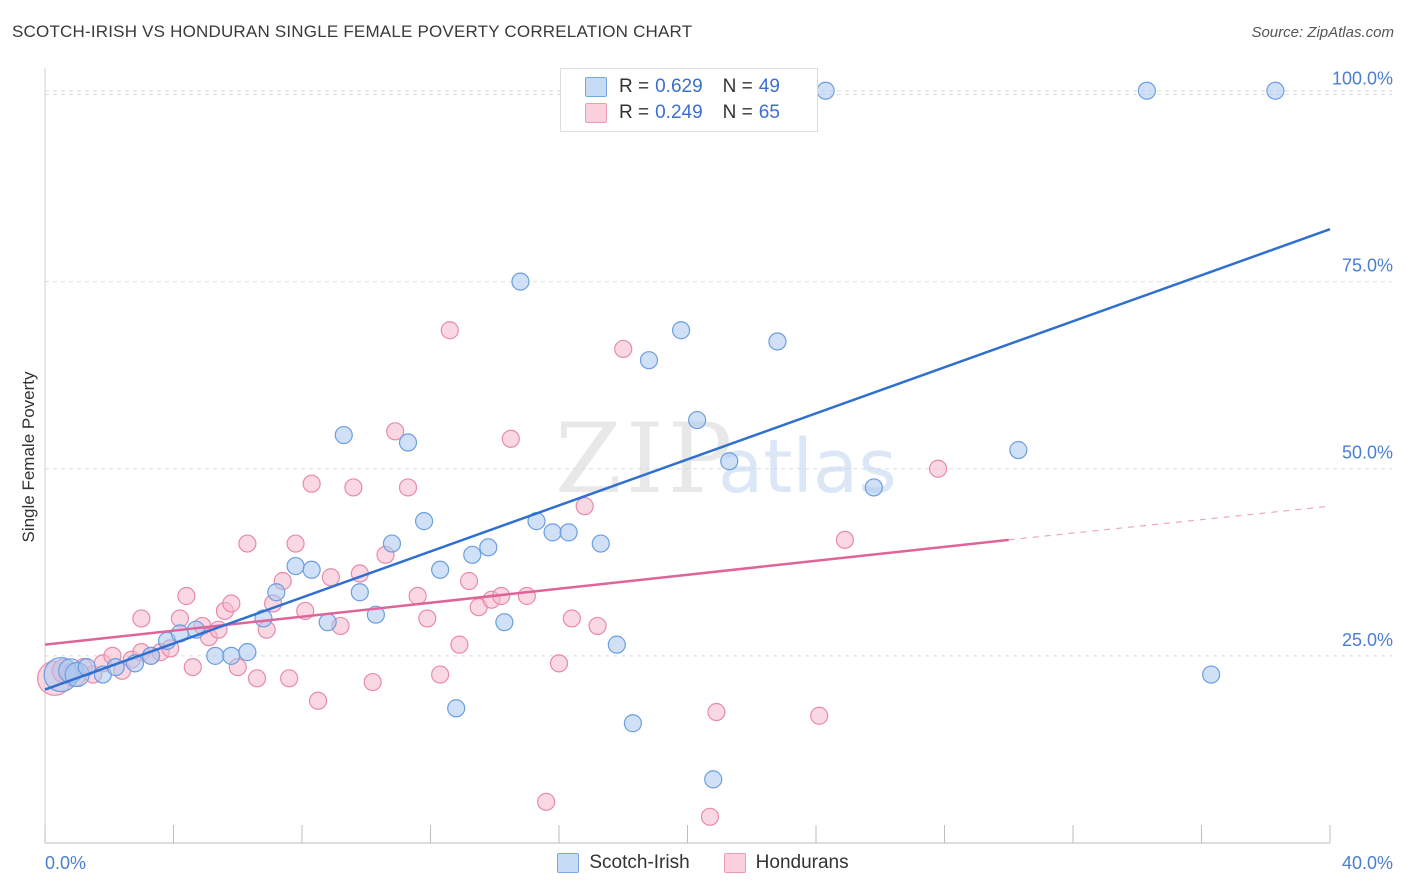 This screenshot has height=892, width=1406. Describe the element at coordinates (596, 113) in the screenshot. I see `legend-swatch-pink` at that location.